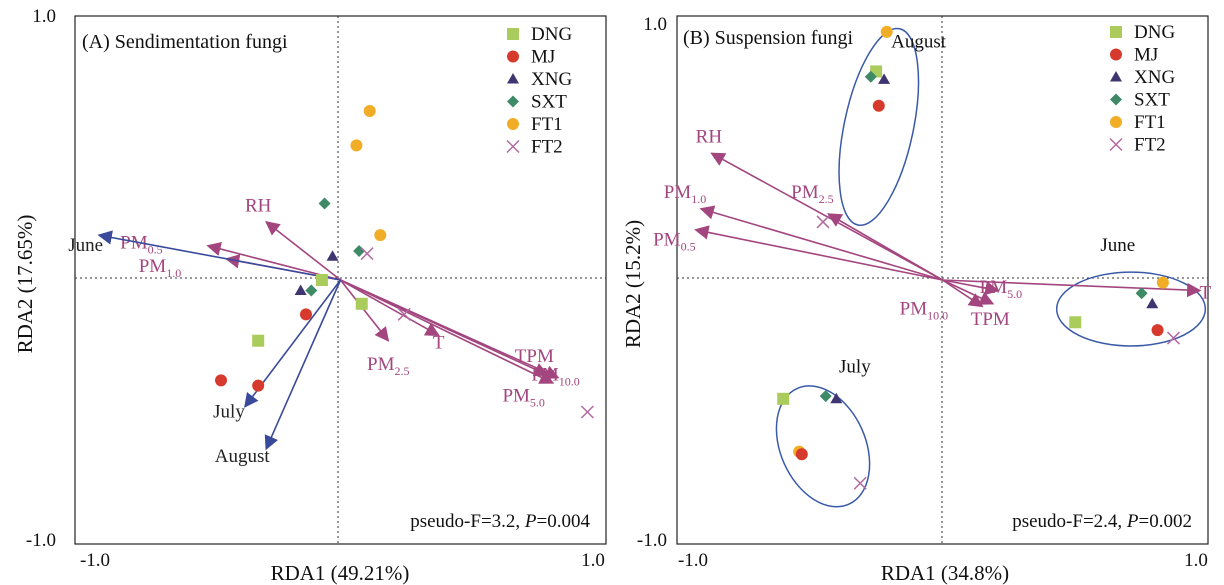 This screenshot has height=585, width=1224. What do you see at coordinates (655, 24) in the screenshot?
I see `y-tick-top-b: 1.0` at bounding box center [655, 24].